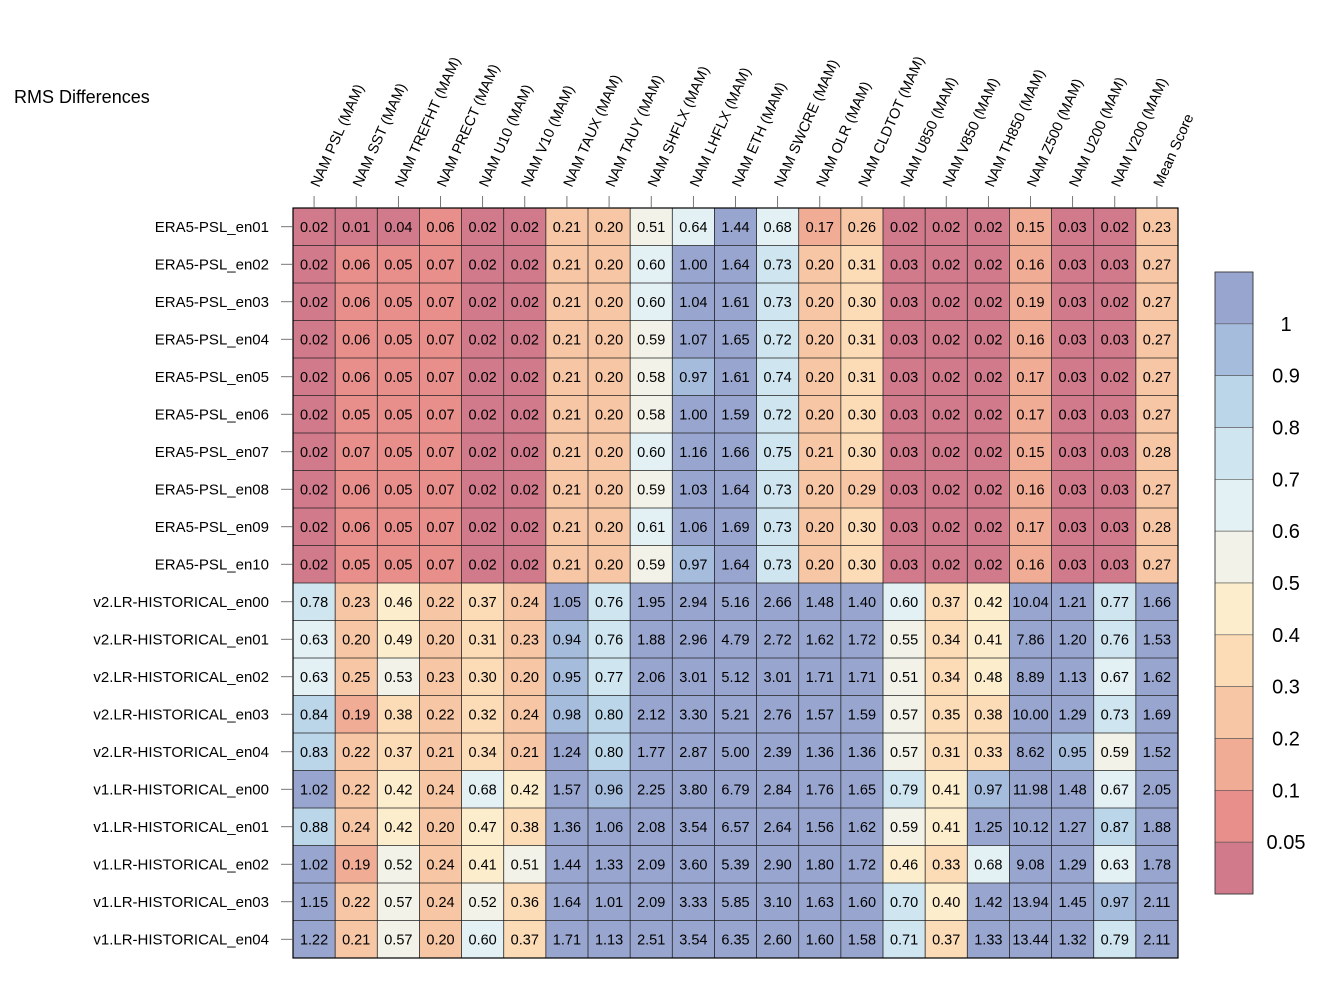 The height and width of the screenshot is (989, 1325). I want to click on cell-value-label: 0.63, so click(1115, 865).